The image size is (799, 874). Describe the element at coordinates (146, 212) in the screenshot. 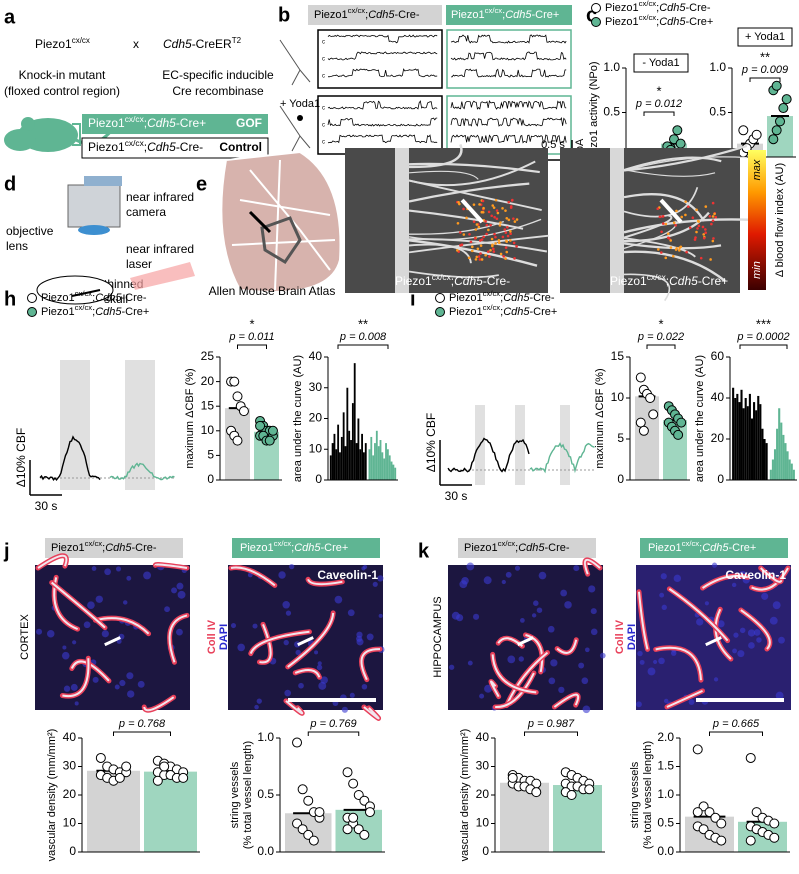

I see `label: camera` at that location.